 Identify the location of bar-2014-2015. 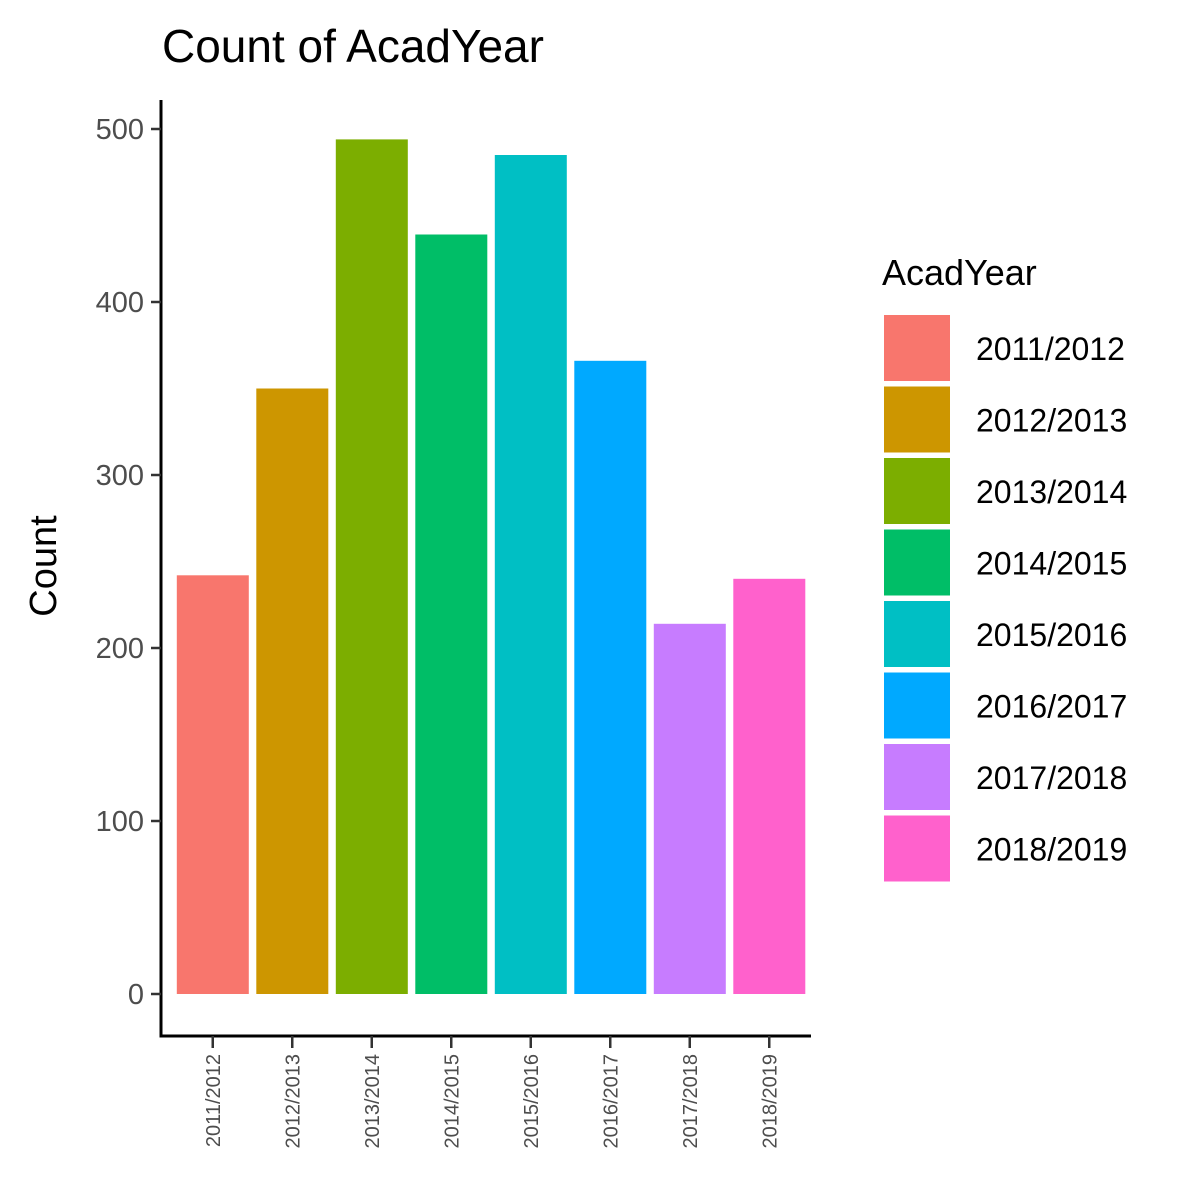
(451, 614).